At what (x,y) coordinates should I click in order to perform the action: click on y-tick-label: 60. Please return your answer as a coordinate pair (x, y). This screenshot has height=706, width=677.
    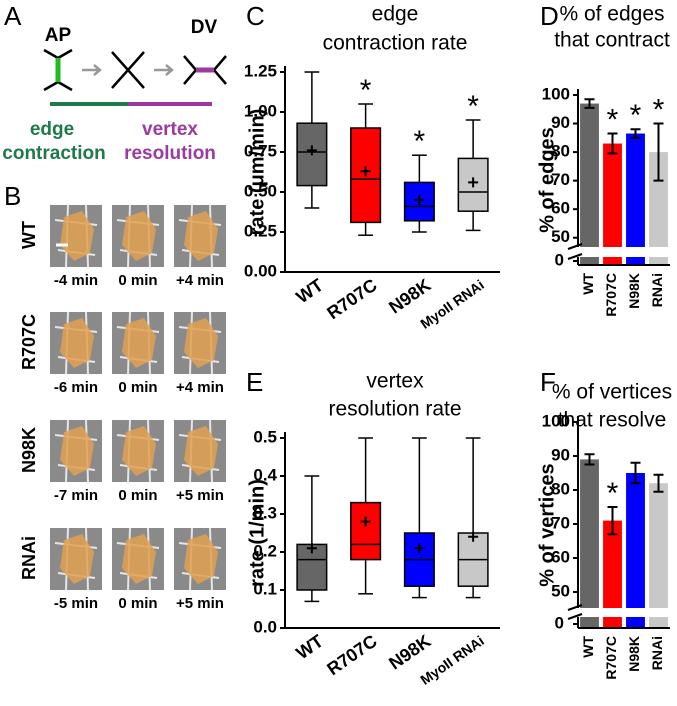
    Looking at the image, I should click on (560, 556).